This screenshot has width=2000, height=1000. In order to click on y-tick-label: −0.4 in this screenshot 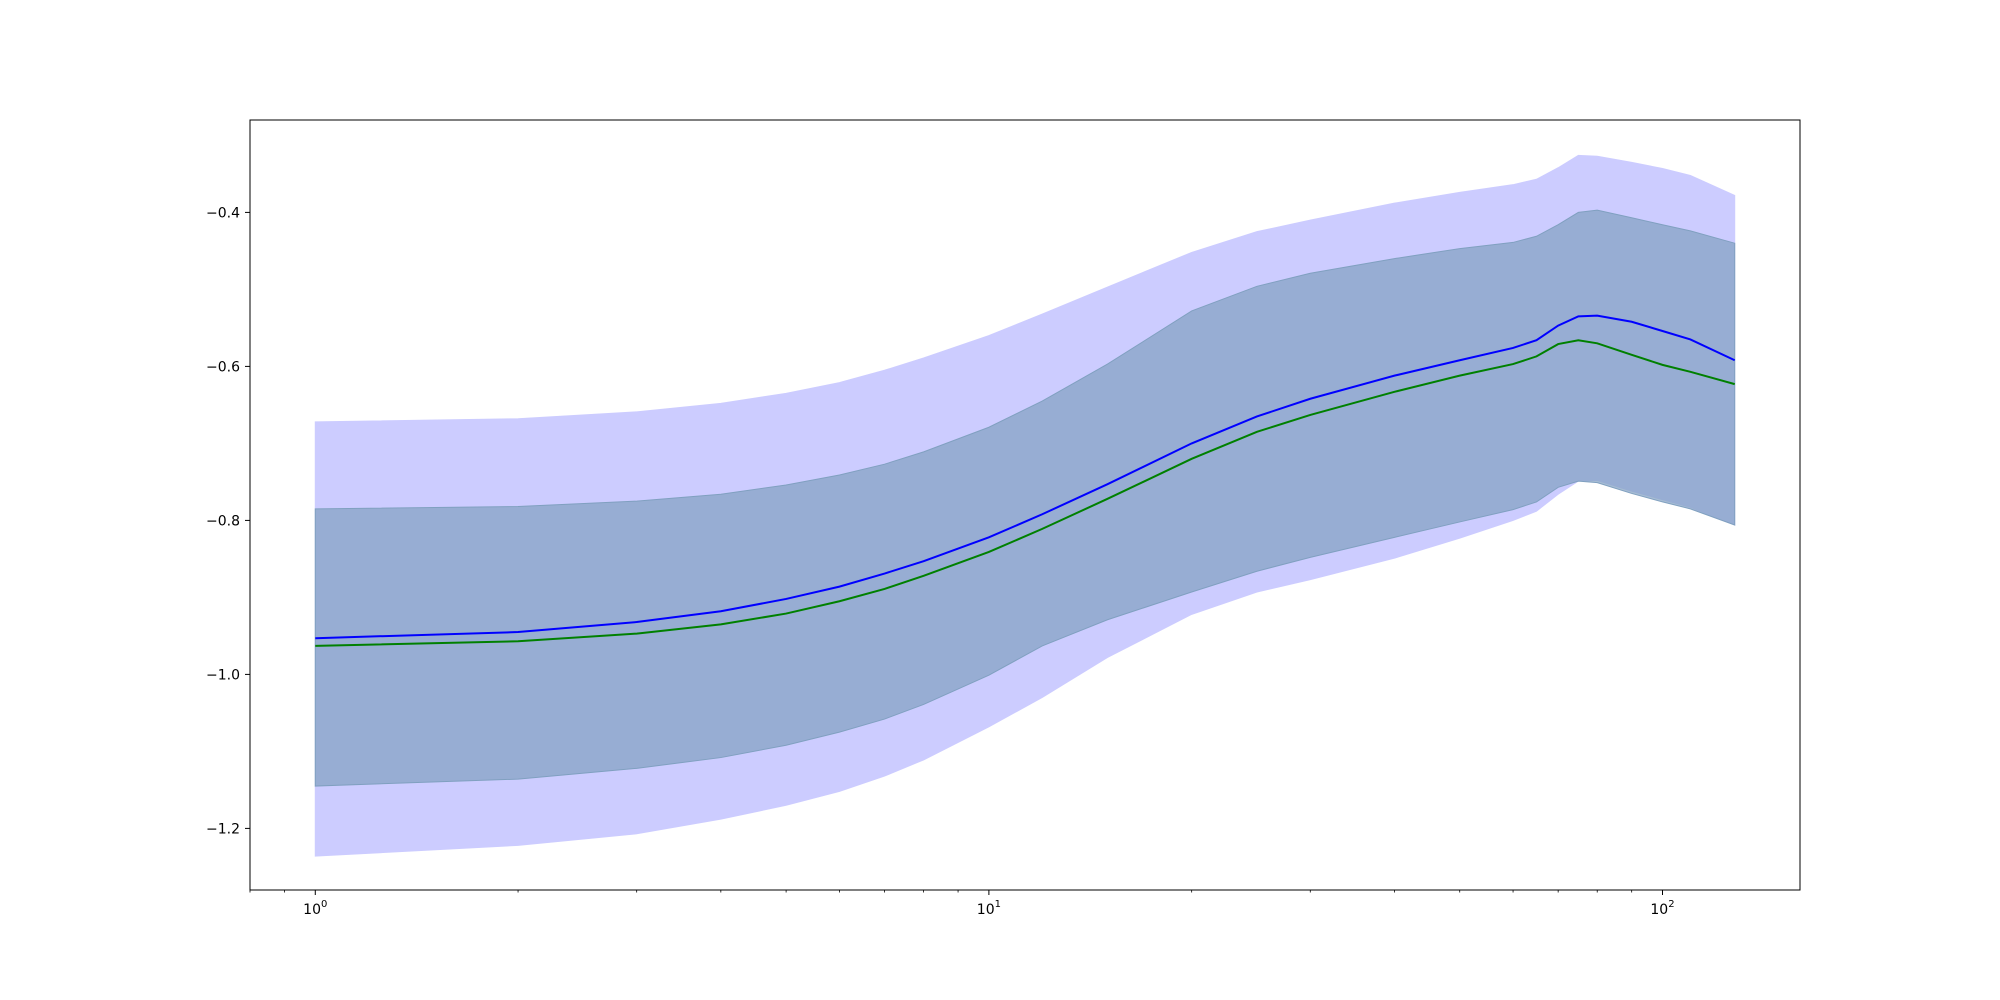, I will do `click(223, 213)`.